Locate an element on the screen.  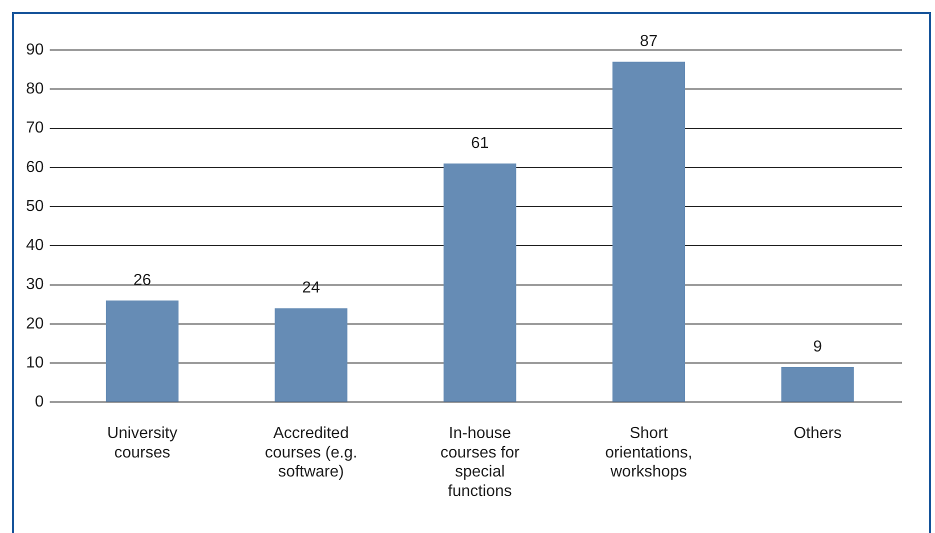
y-tick-label: 20 is located at coordinates (35, 323).